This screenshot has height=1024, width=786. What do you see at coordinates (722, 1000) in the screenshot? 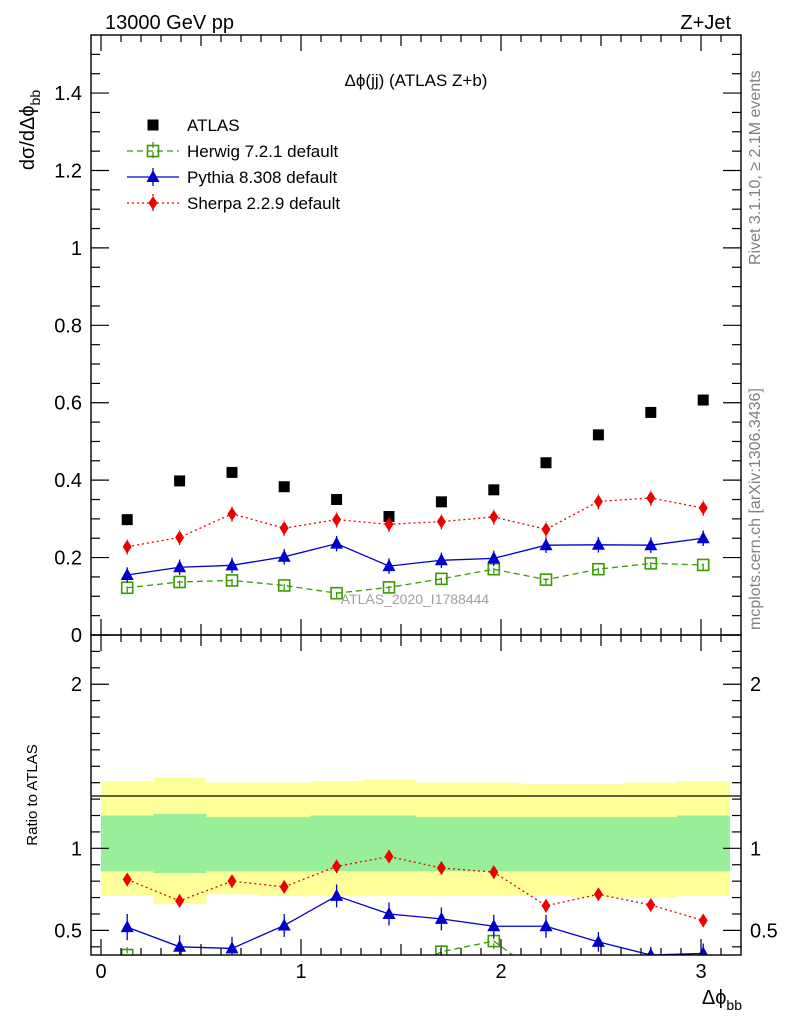
I see `ratio-xlabel: Δϕbb` at bounding box center [722, 1000].